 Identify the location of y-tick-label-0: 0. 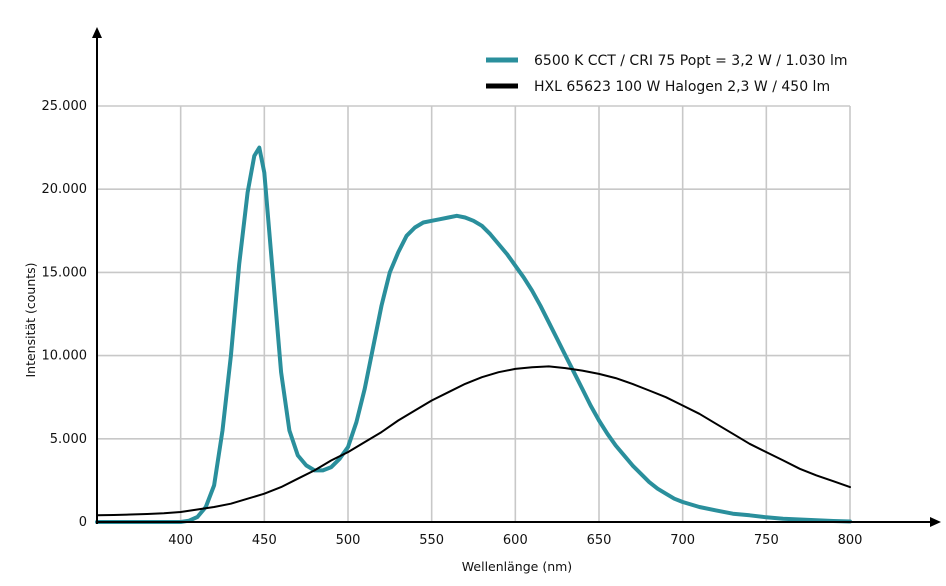
(83, 522).